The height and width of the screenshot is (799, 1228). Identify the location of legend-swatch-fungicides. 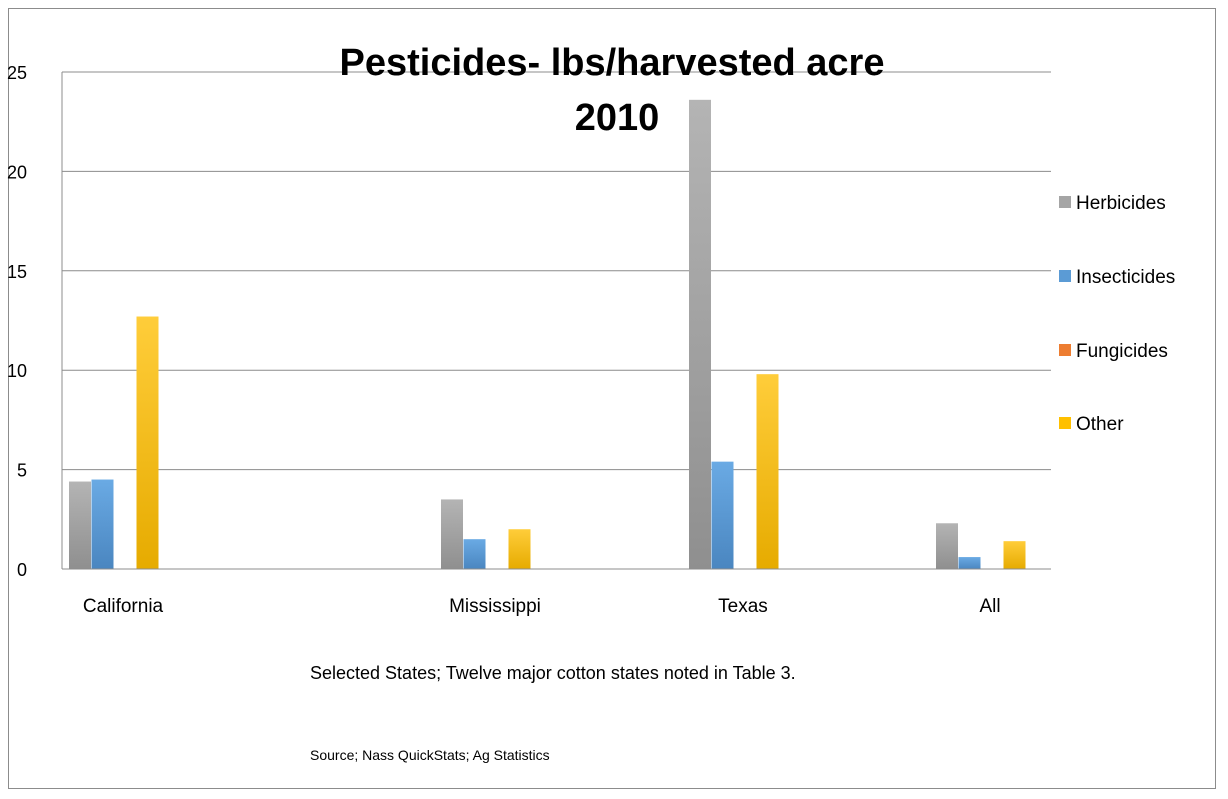
(1065, 350).